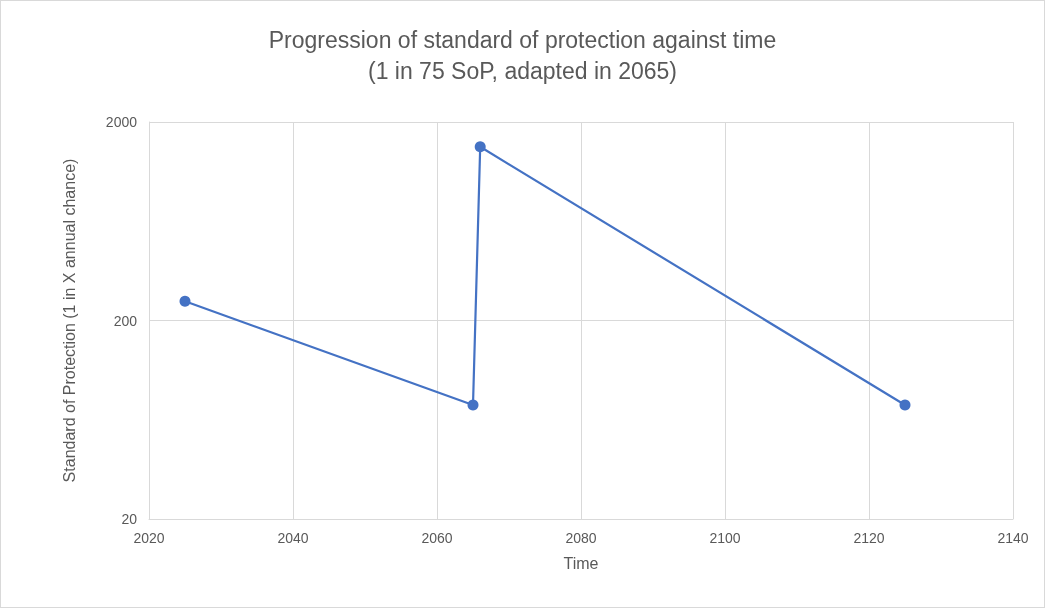 This screenshot has height=608, width=1045. What do you see at coordinates (129, 519) in the screenshot?
I see `y-tick-label: 20` at bounding box center [129, 519].